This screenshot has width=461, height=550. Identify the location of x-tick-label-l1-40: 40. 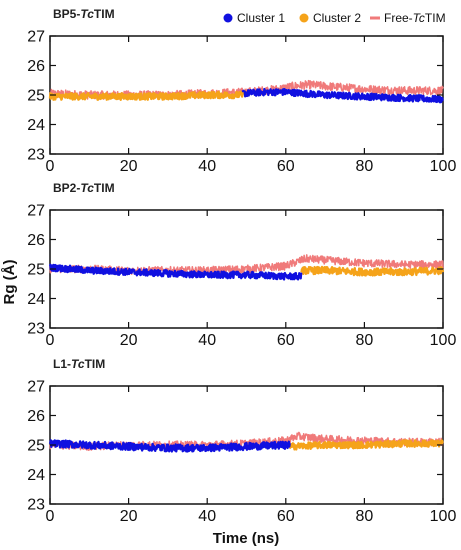
(207, 516).